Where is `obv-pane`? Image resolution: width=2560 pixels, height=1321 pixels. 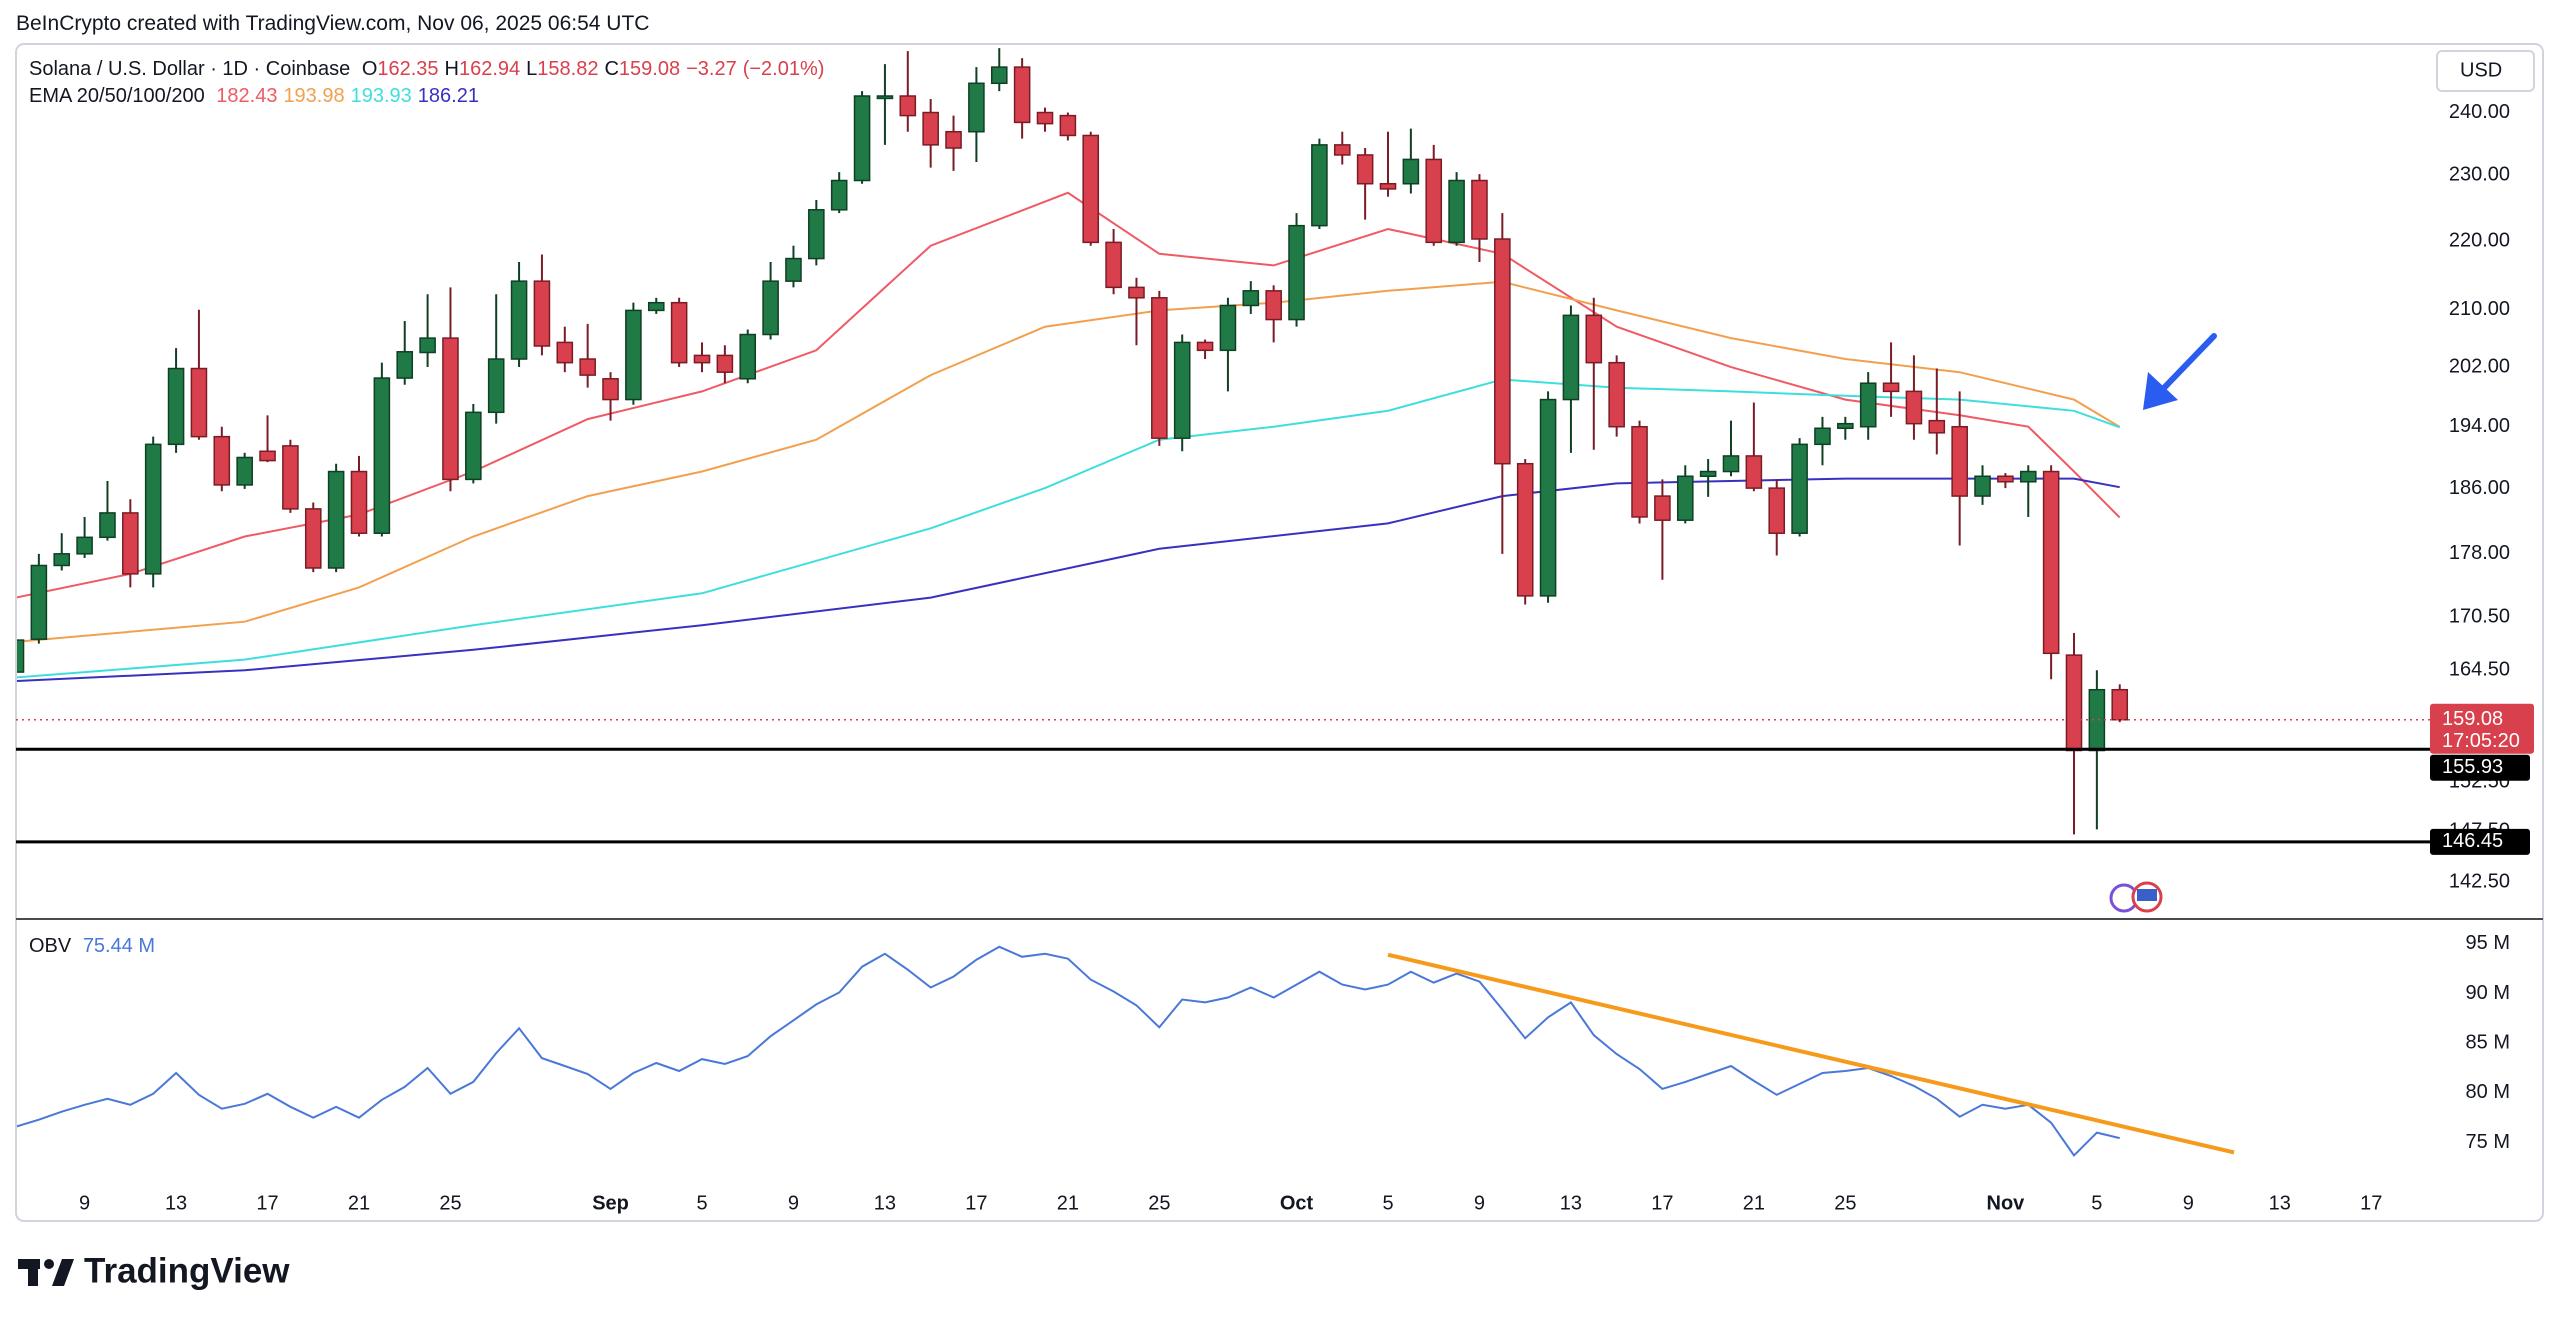 obv-pane is located at coordinates (1126, 1051).